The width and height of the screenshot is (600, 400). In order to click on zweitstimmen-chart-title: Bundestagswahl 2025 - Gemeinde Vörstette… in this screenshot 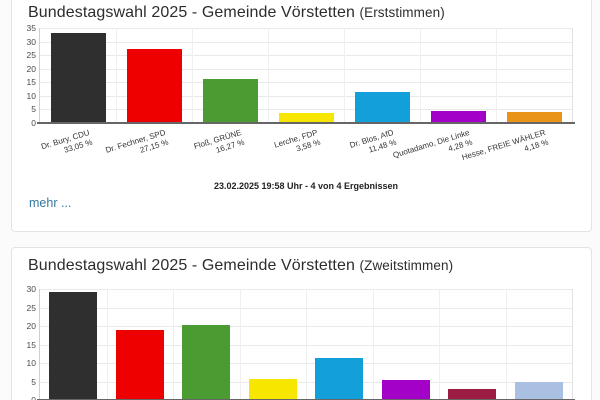, I will do `click(240, 266)`.